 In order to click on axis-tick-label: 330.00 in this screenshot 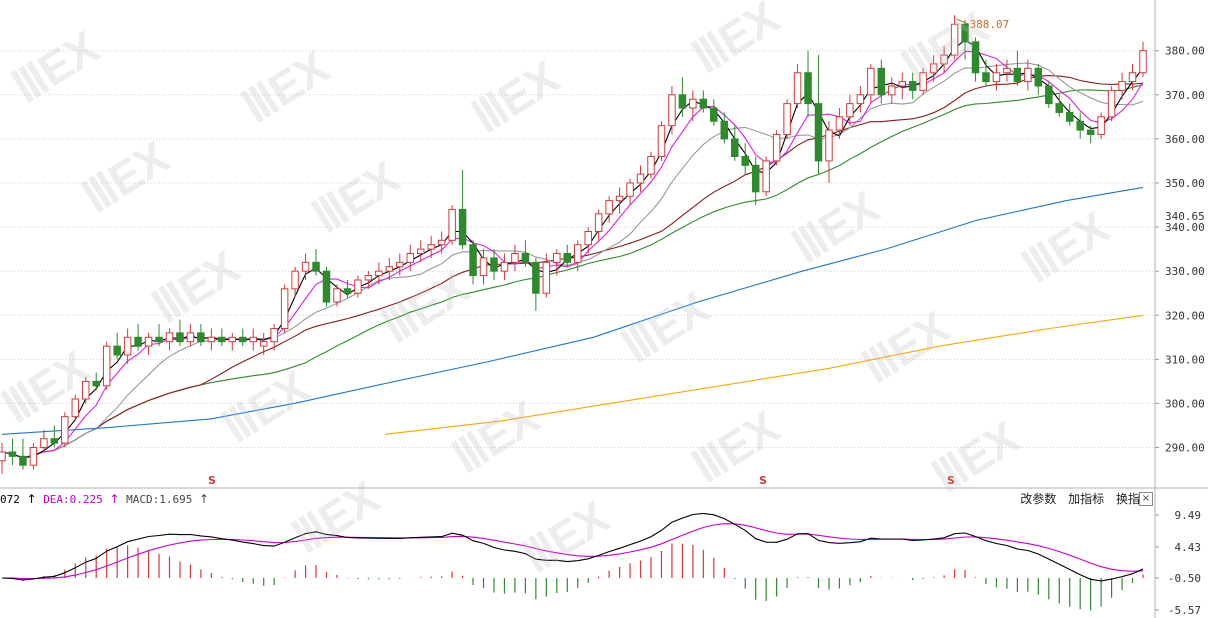, I will do `click(1185, 271)`.